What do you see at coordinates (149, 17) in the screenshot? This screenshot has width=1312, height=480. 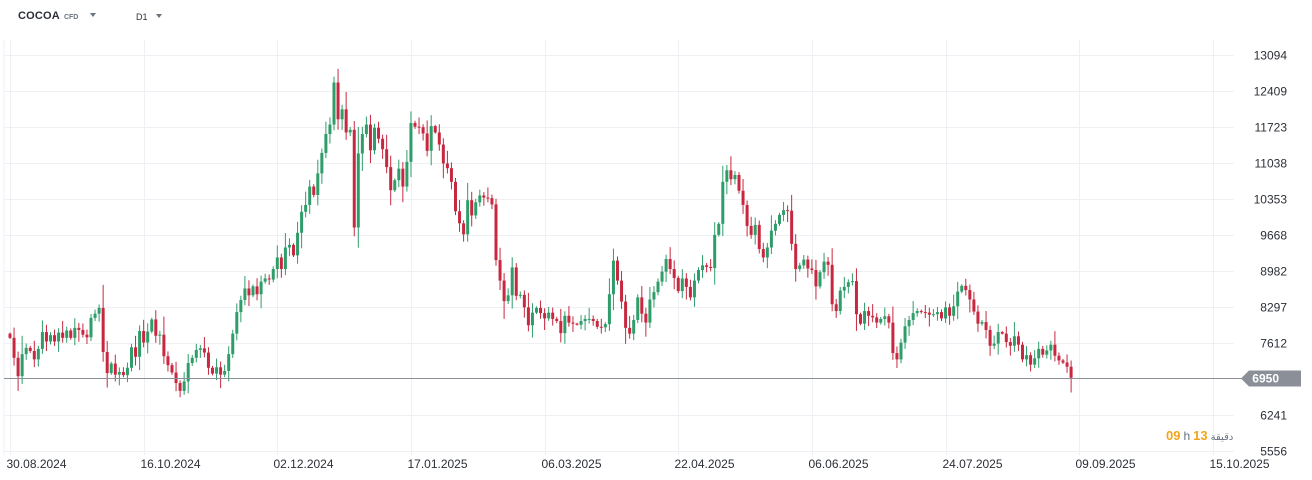 I see `timeframe-selector: D1` at bounding box center [149, 17].